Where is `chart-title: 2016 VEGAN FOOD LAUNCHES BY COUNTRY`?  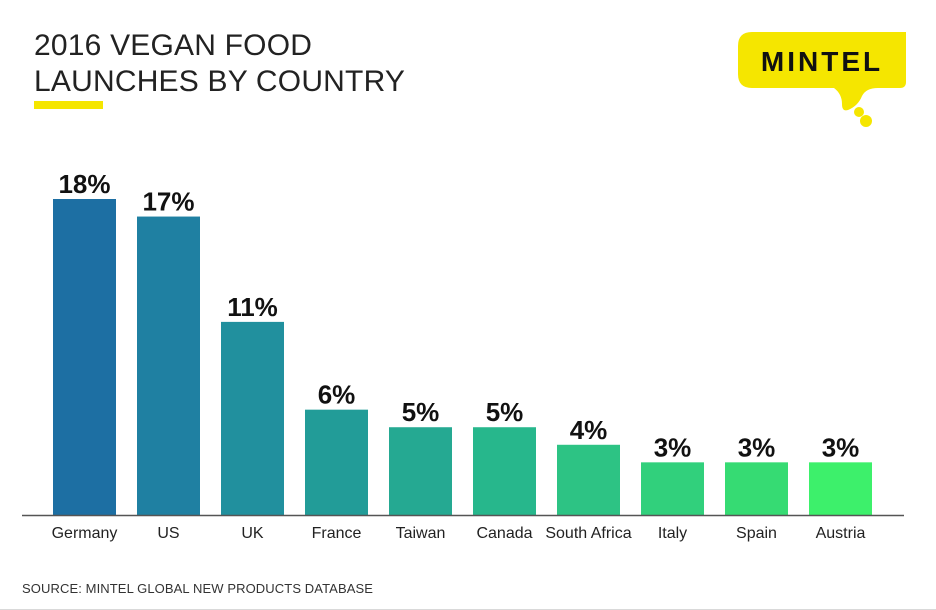
chart-title: 2016 VEGAN FOOD LAUNCHES BY COUNTRY is located at coordinates (219, 64).